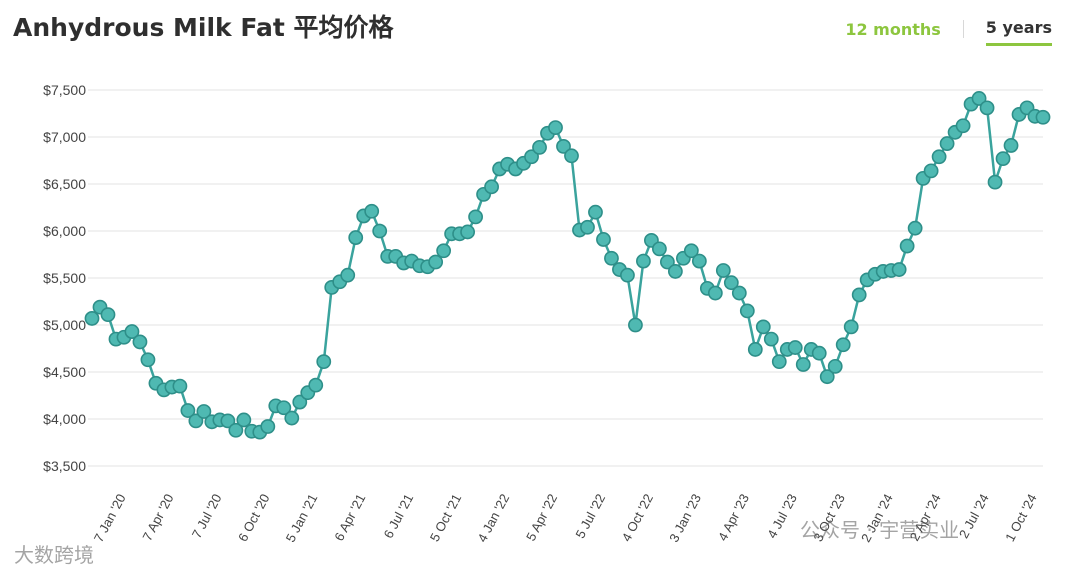  I want to click on tab-divider, so click(963, 29).